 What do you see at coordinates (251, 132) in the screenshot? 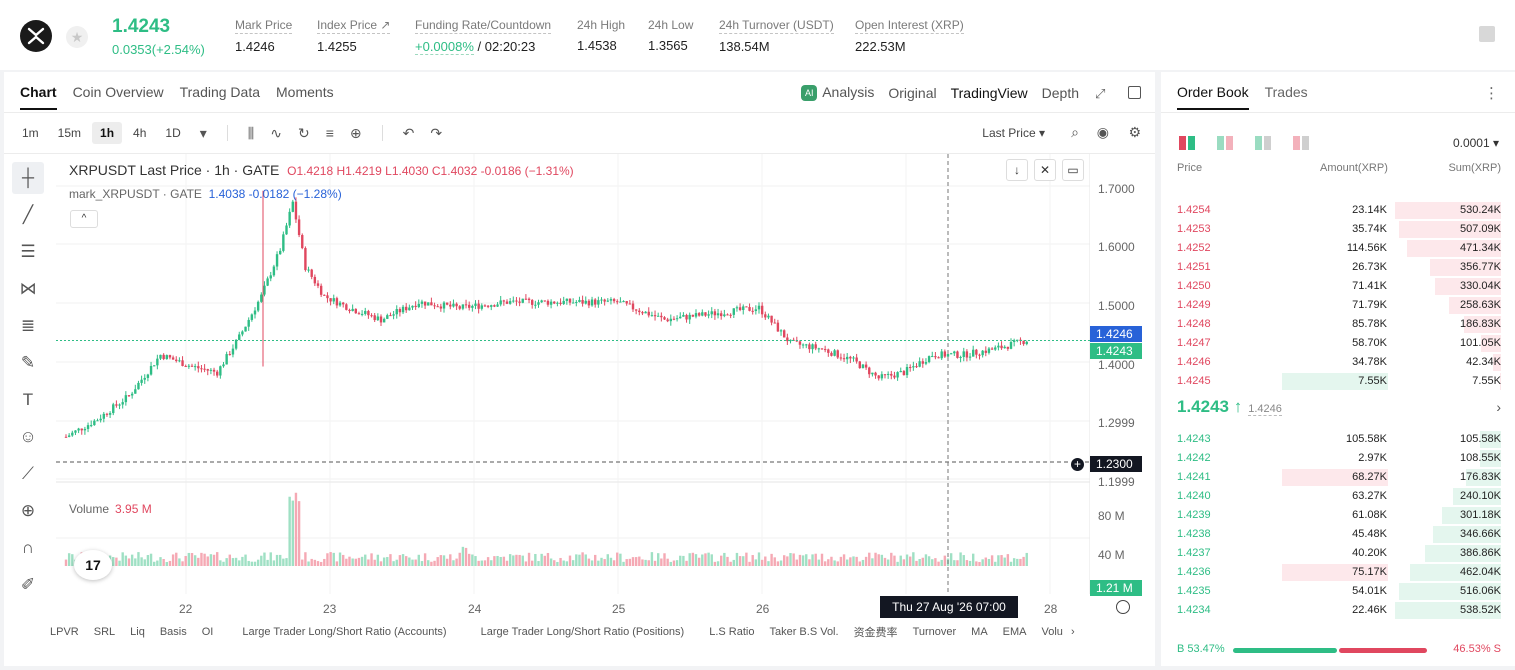
I see `candle-type-icon: ⫼` at bounding box center [251, 132].